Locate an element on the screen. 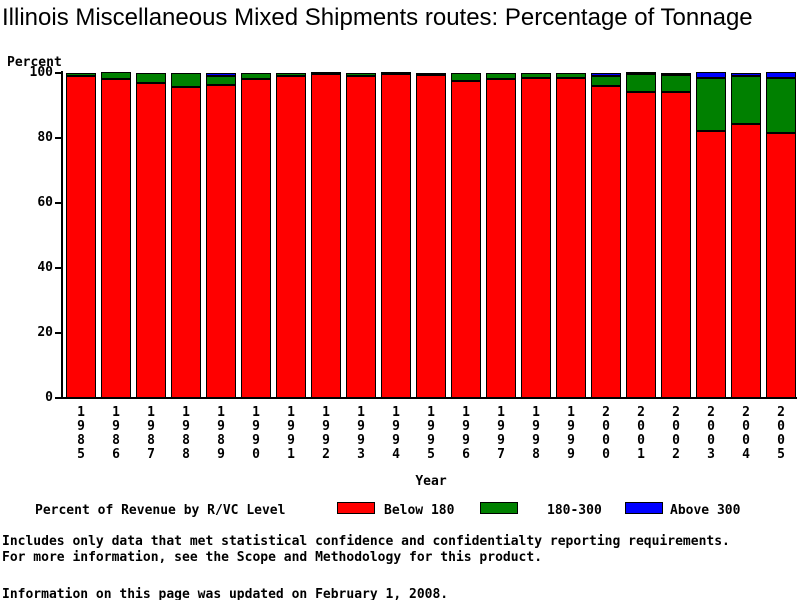  bar-1999 is located at coordinates (571, 235).